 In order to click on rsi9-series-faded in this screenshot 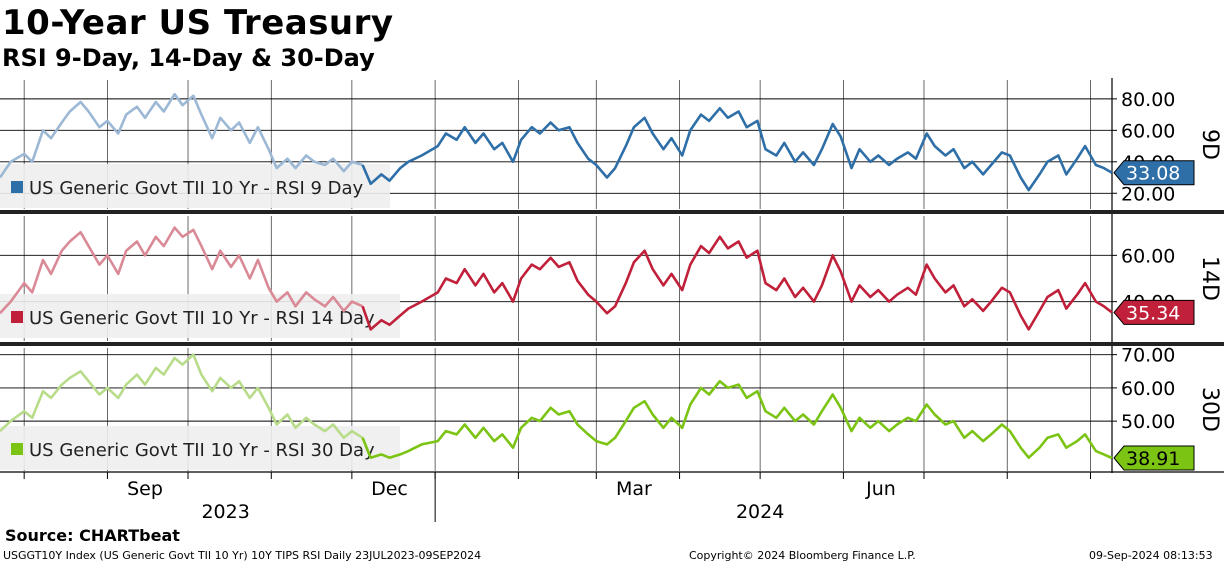, I will do `click(181, 135)`.